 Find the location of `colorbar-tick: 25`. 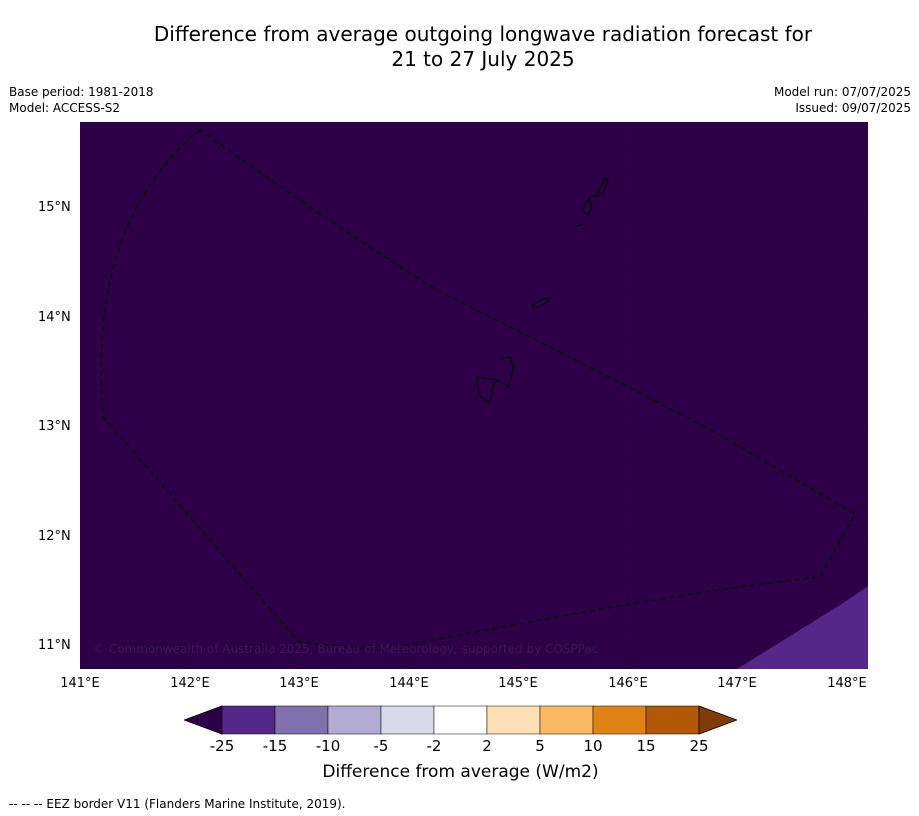

colorbar-tick: 25 is located at coordinates (699, 746).